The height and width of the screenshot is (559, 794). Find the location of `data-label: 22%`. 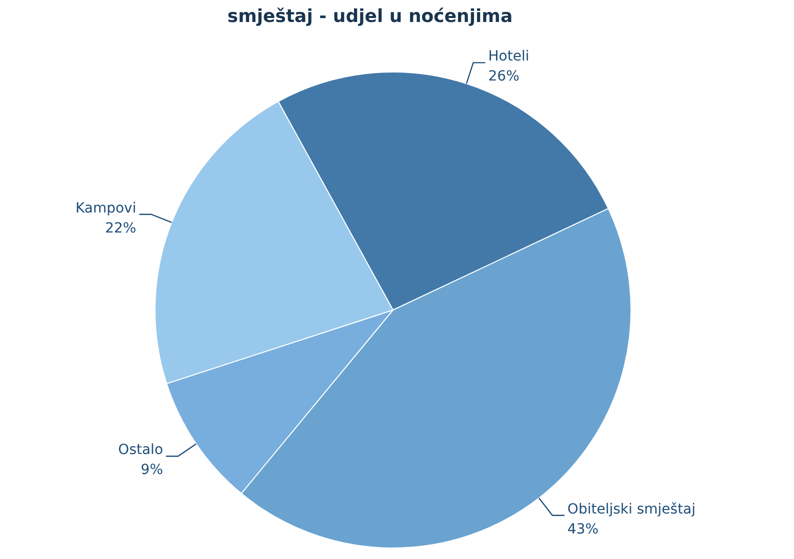

data-label: 22% is located at coordinates (120, 228).